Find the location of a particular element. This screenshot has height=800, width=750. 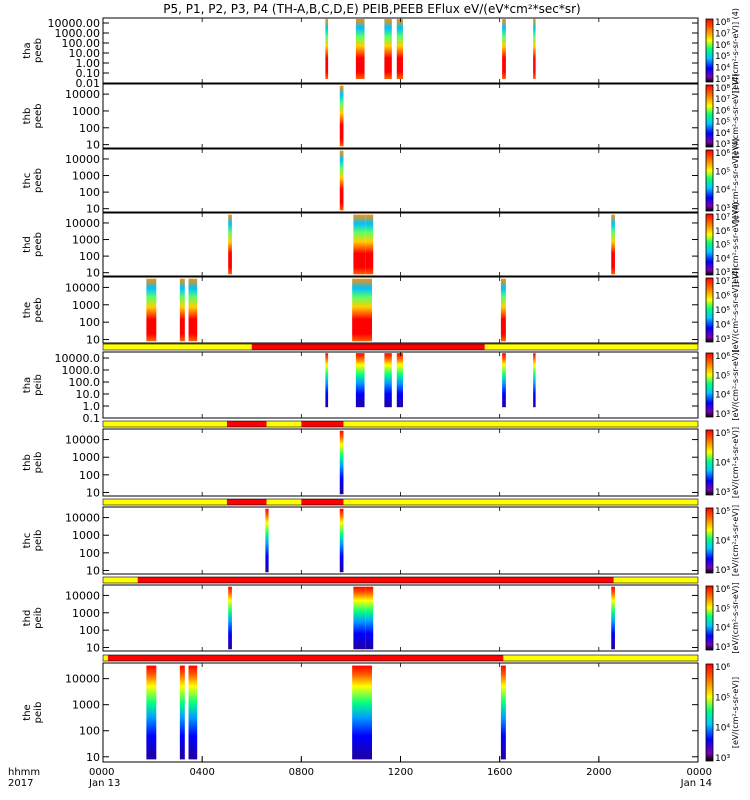

y-tick-label: 100.0 is located at coordinates (85, 382).